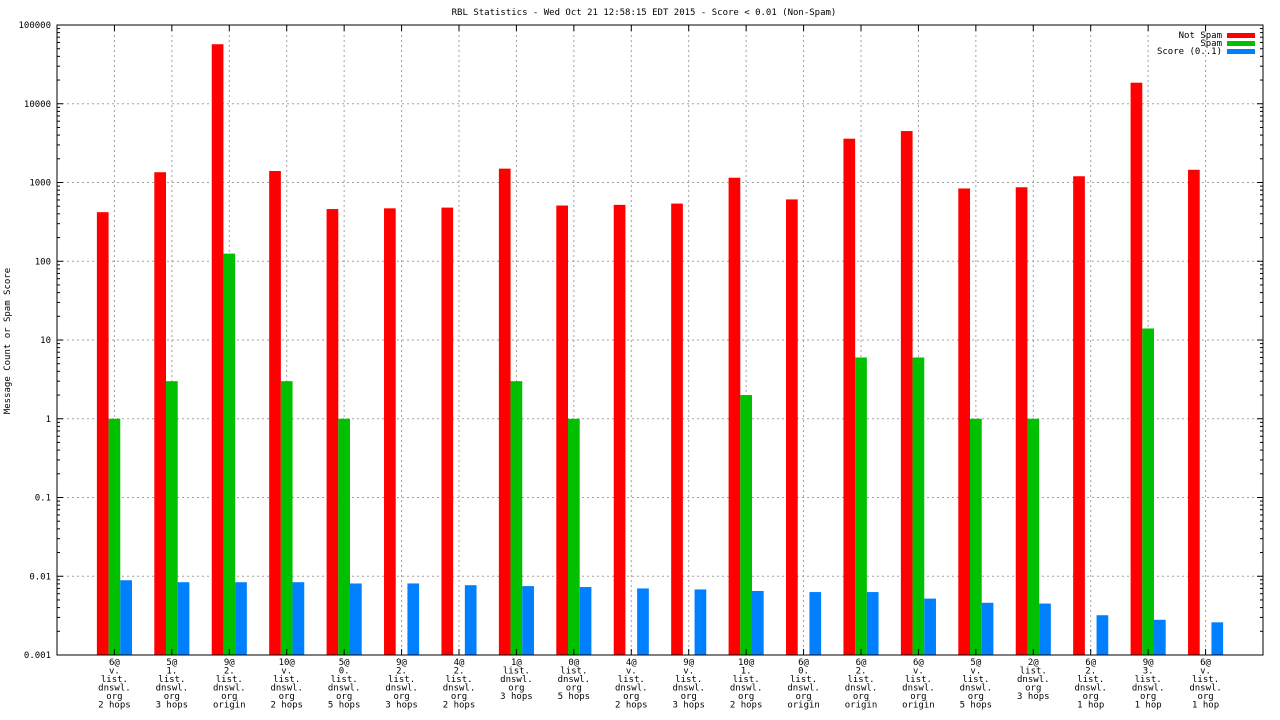 This screenshot has width=1280, height=720. I want to click on x-tick-label: 1., so click(171, 672).